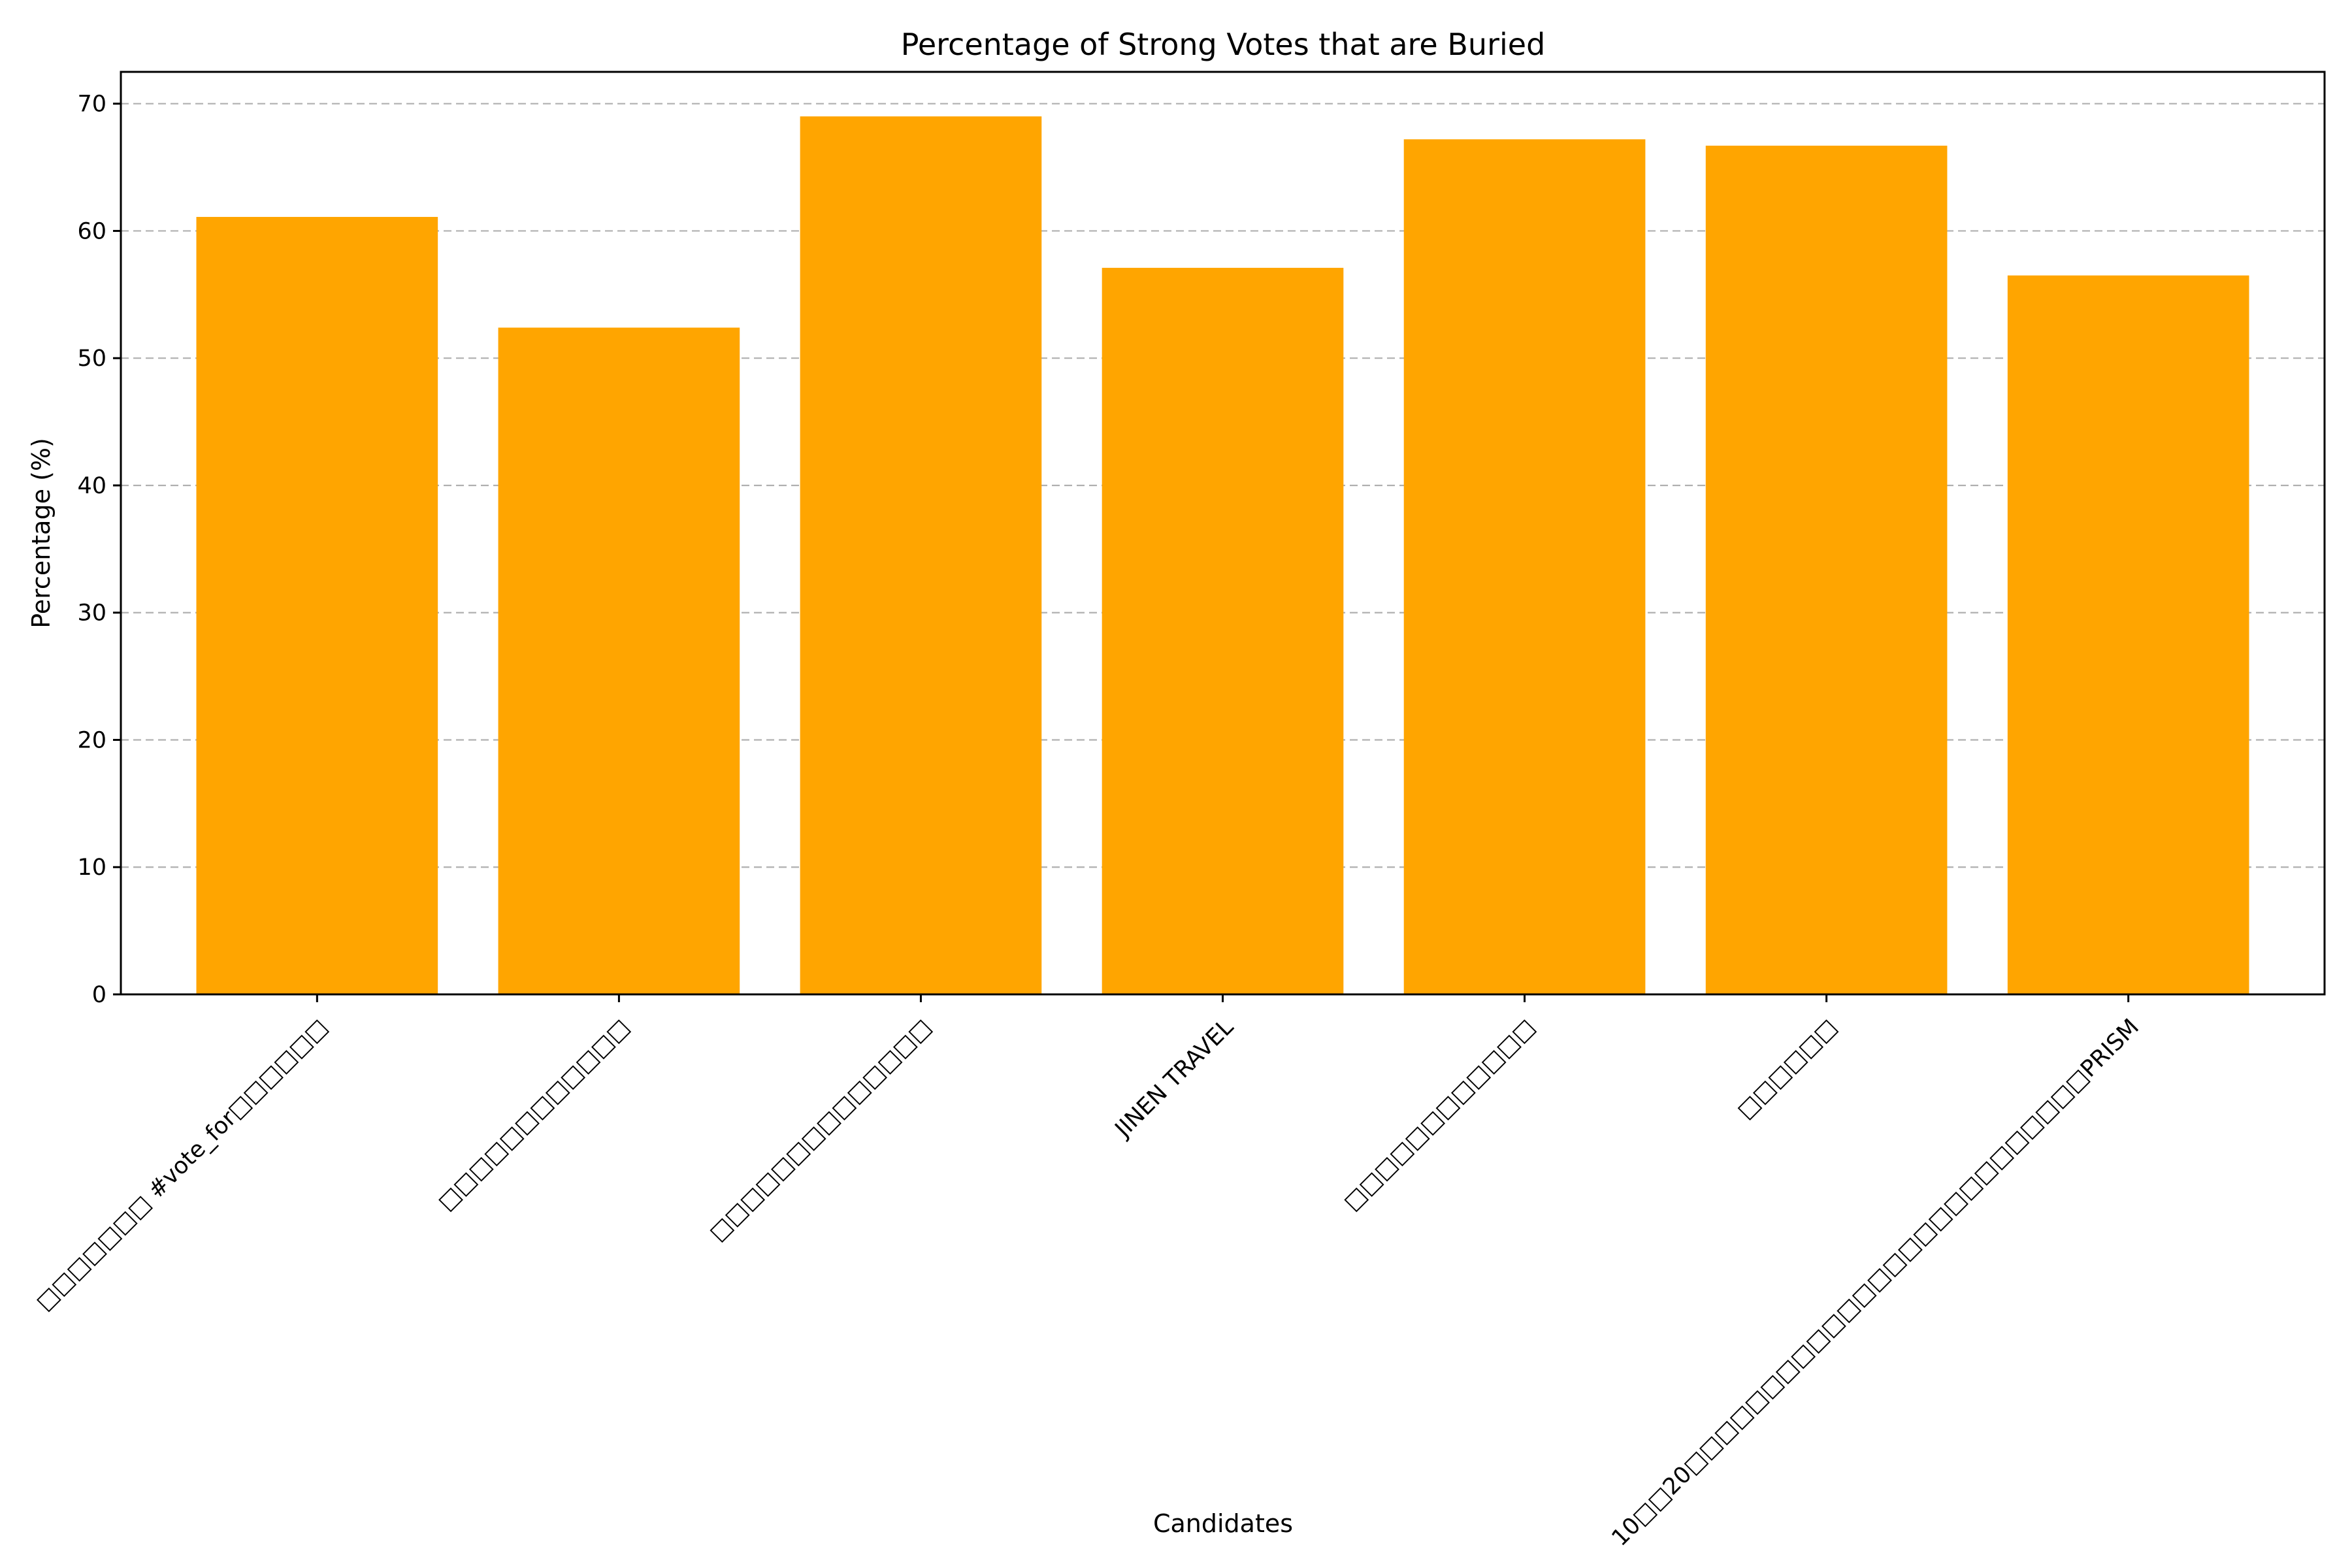 This screenshot has width=2352, height=1568. Describe the element at coordinates (91, 613) in the screenshot. I see `y-tick-label: 30` at that location.